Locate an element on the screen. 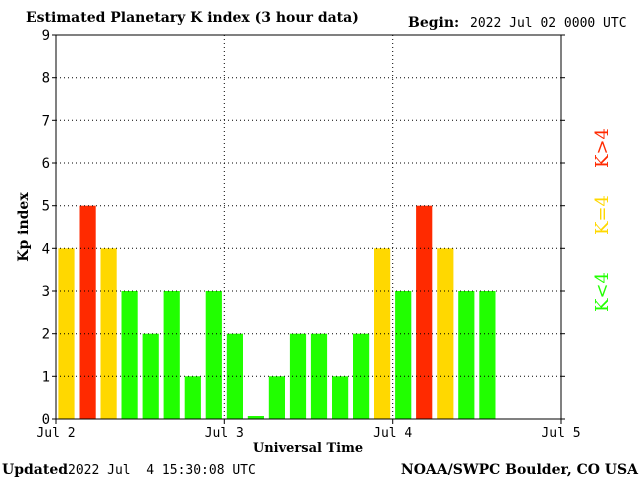  y-tick-label: 4 is located at coordinates (46, 249).